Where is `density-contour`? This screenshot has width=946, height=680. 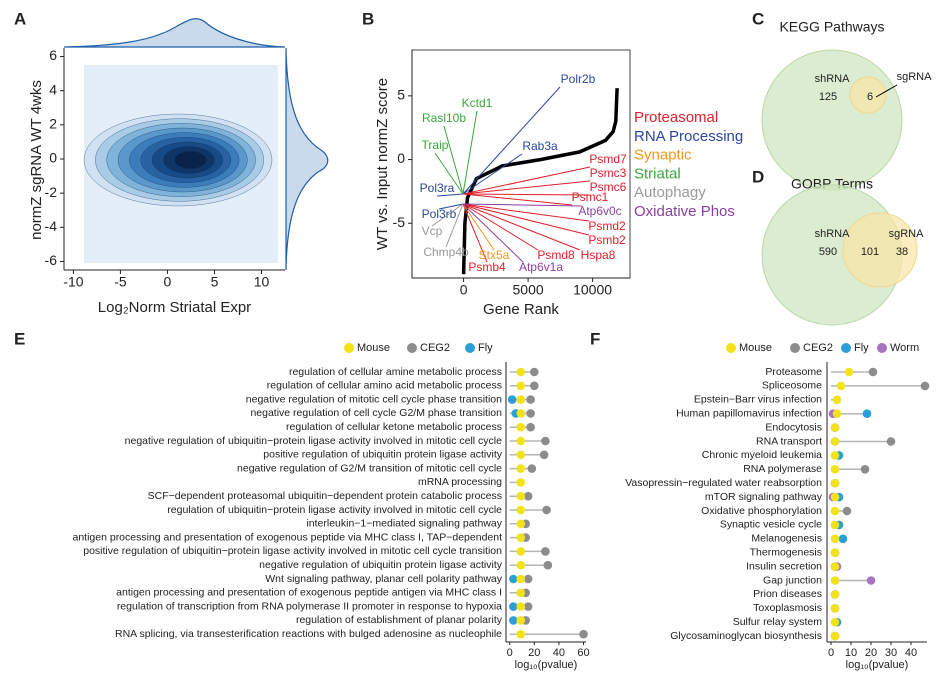
density-contour is located at coordinates (190, 160).